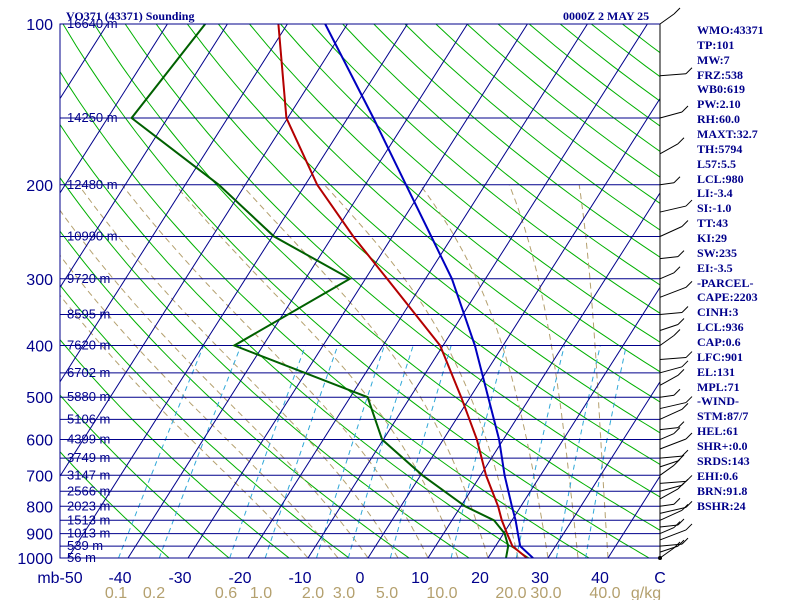 Image resolution: width=800 pixels, height=600 pixels. Describe the element at coordinates (718, 401) in the screenshot. I see `index-item: -WIND-` at that location.